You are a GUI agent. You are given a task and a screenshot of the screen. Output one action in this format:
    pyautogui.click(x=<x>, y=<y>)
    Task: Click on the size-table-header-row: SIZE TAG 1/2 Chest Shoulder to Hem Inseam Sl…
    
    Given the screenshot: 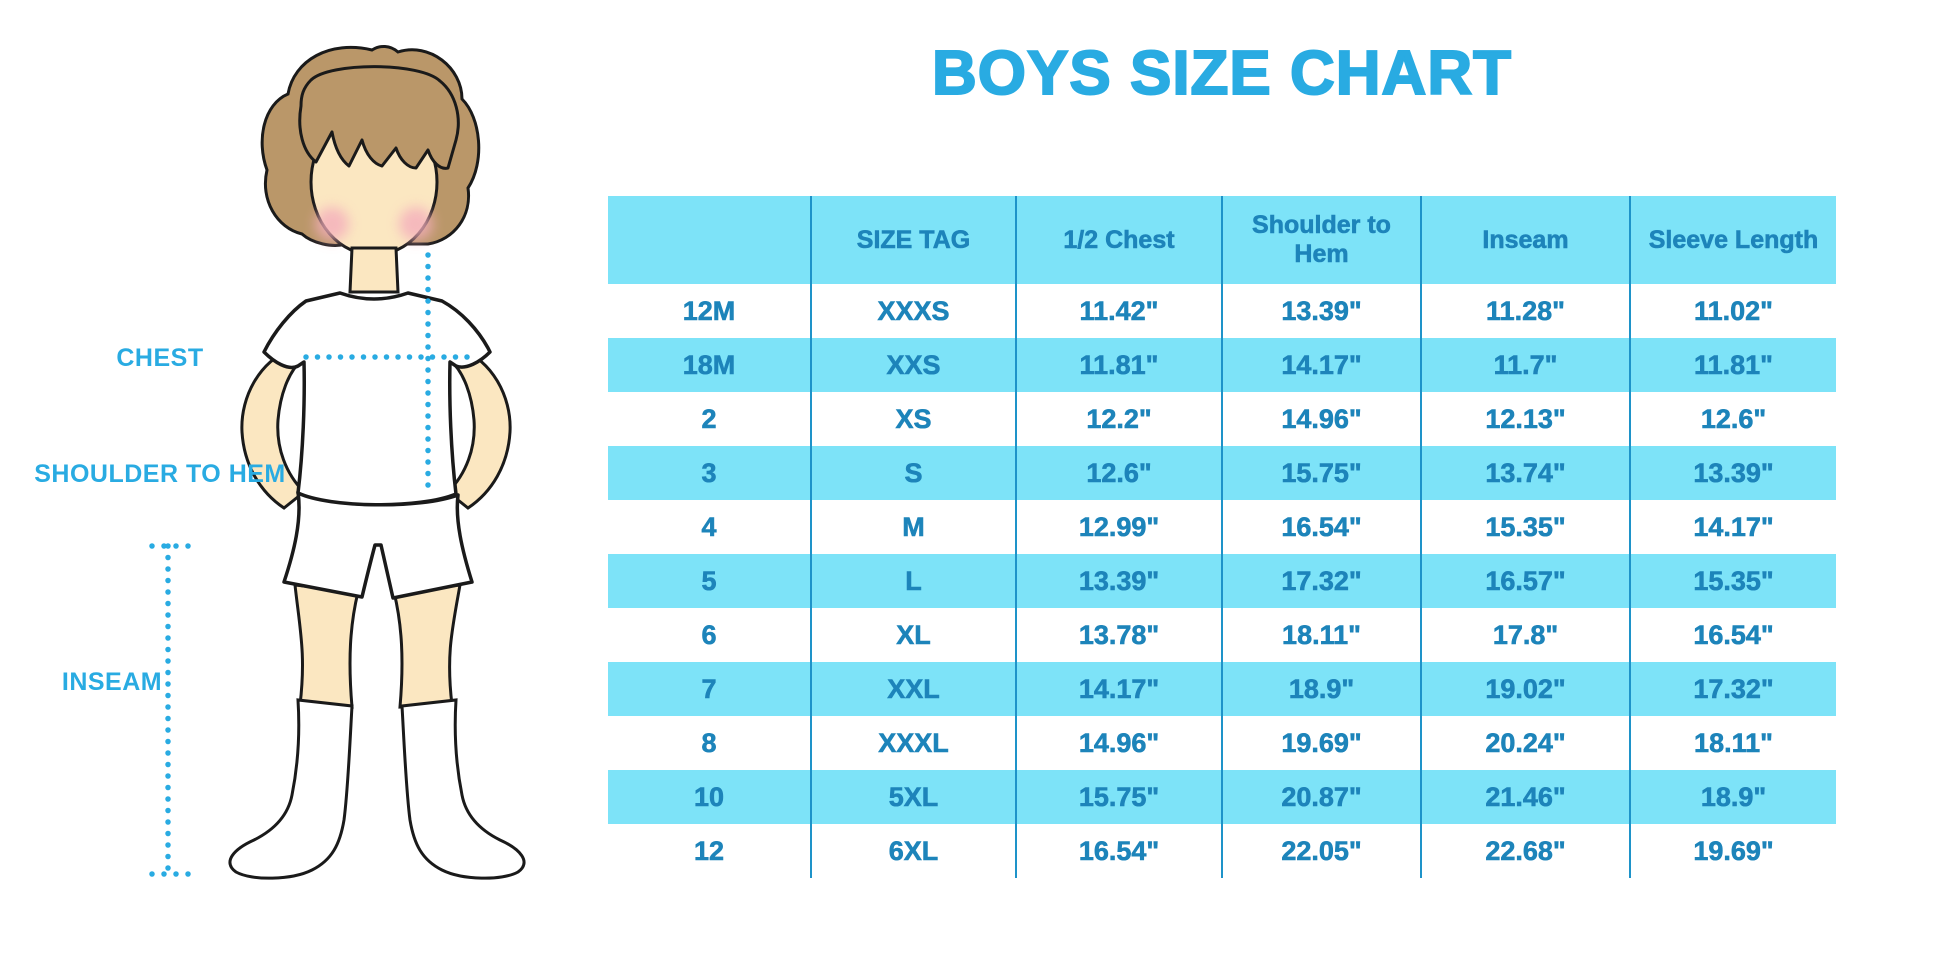 What is the action you would take?
    pyautogui.click(x=1222, y=240)
    